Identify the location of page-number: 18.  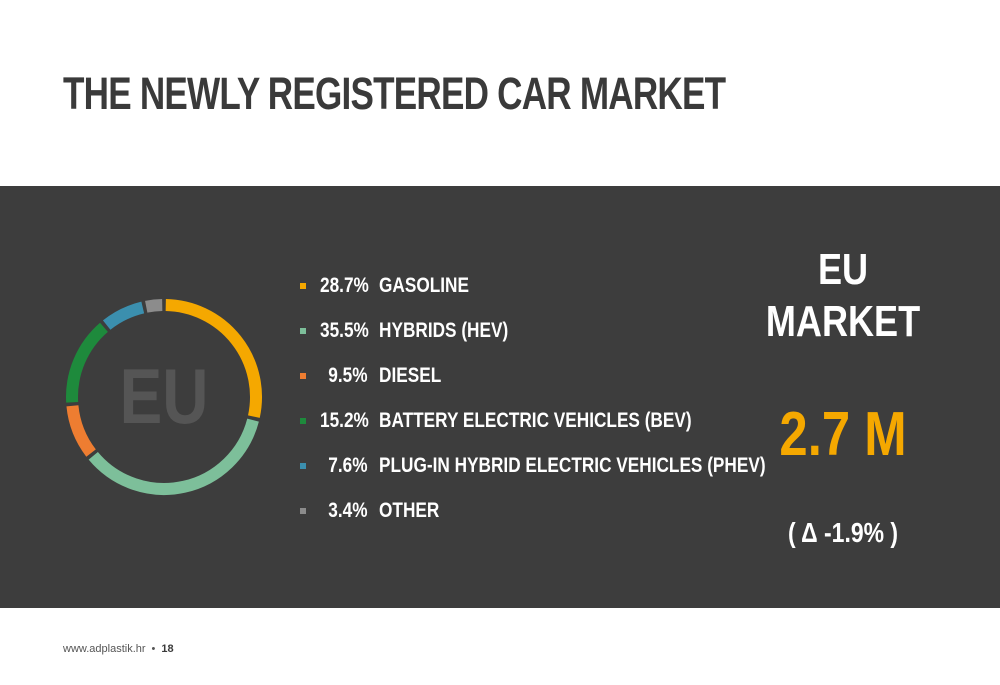
(167, 649).